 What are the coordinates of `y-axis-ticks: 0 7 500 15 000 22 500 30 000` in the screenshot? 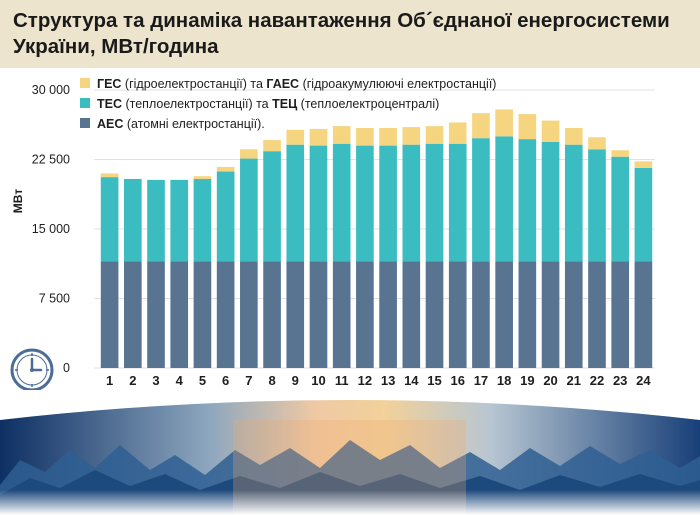 It's located at (51, 229).